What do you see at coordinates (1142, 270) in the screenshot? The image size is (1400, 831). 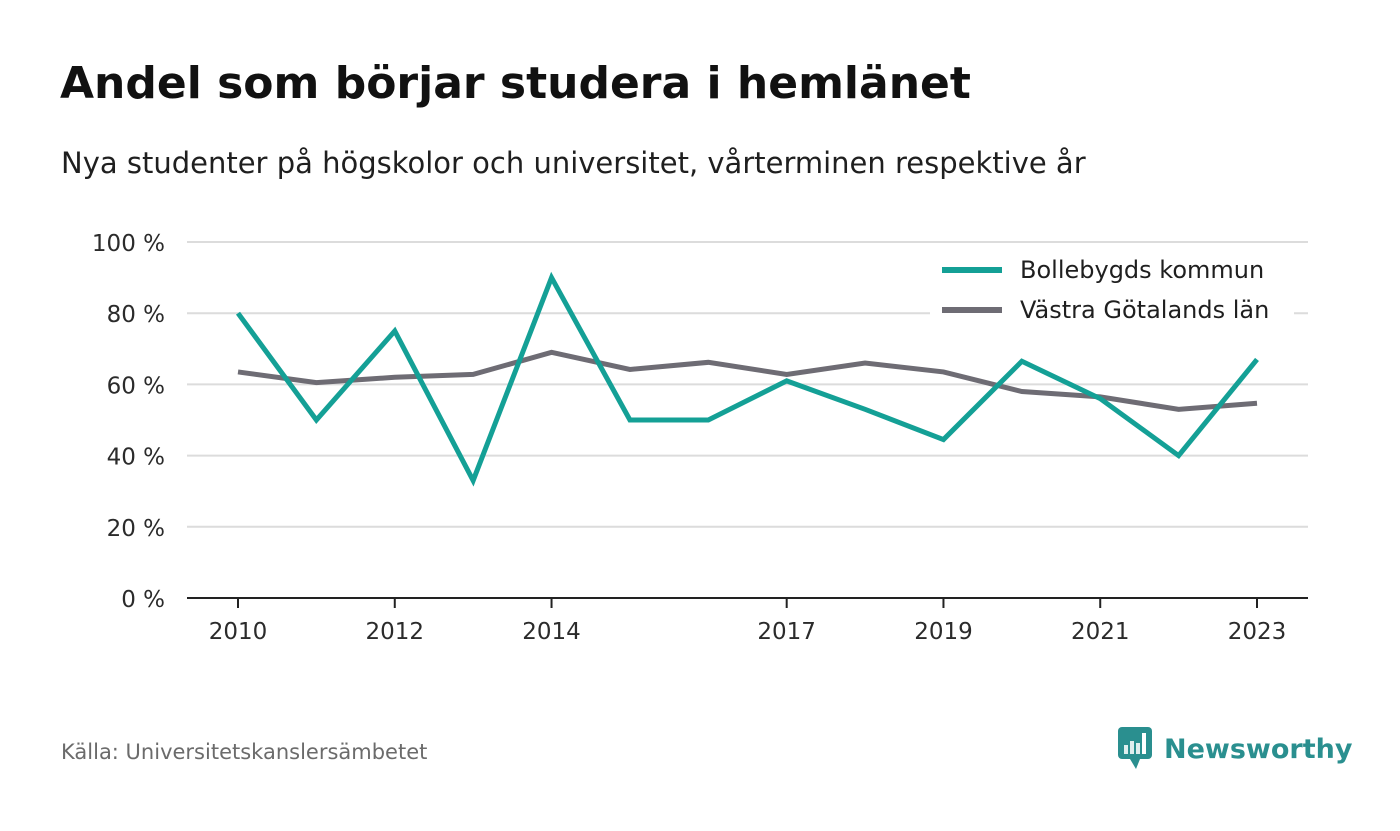 I see `legend-label: Bollebygds kommun` at bounding box center [1142, 270].